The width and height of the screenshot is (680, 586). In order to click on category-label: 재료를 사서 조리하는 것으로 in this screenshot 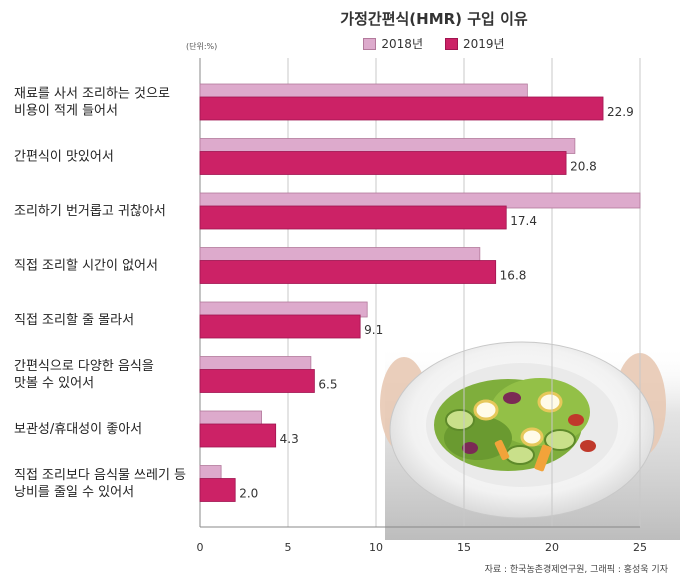, I will do `click(92, 94)`.